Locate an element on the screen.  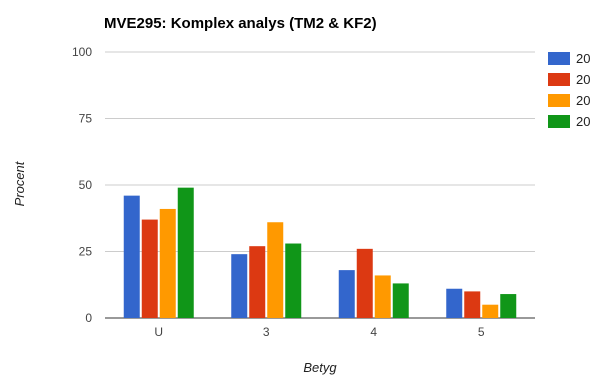
y-tick-labels: 0 25 50 75 100 is located at coordinates (82, 185).